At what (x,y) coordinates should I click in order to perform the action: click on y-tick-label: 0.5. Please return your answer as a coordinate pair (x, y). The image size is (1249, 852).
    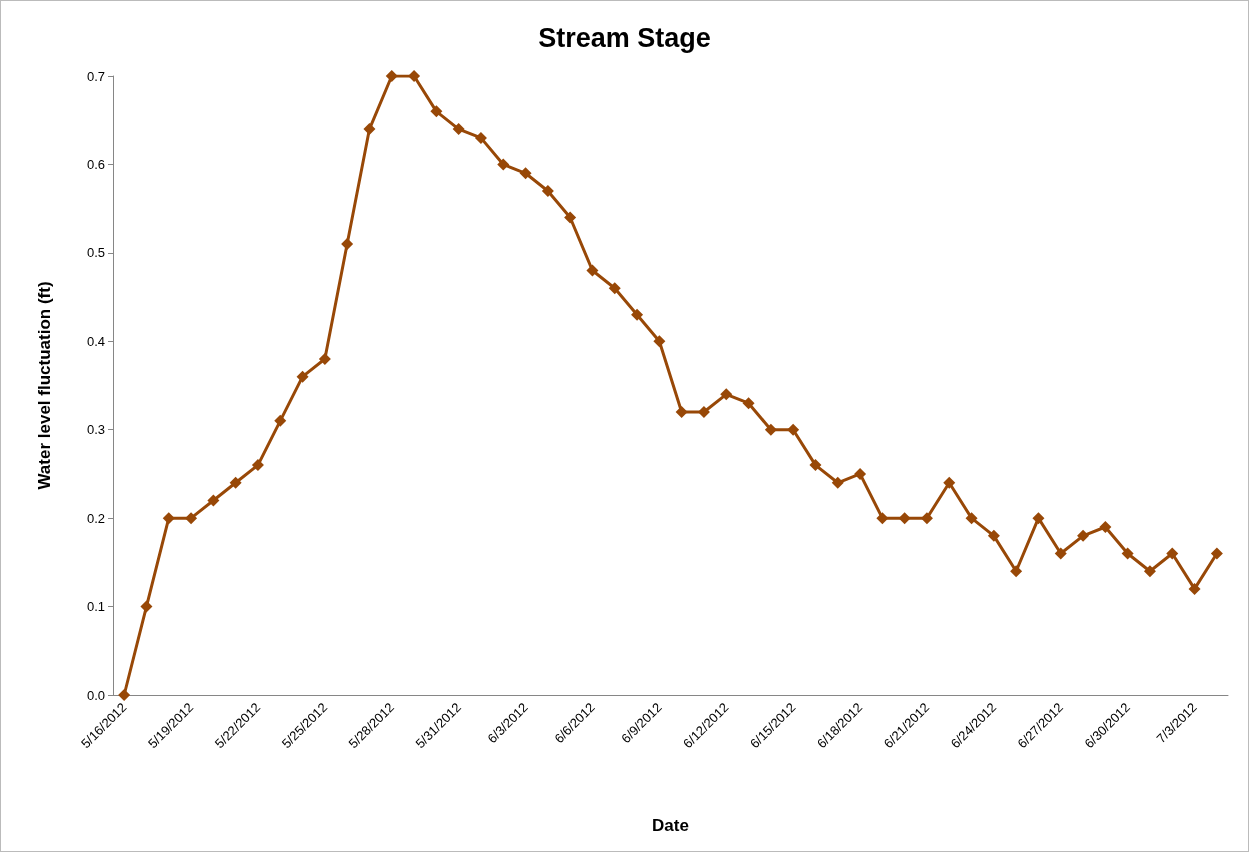
    Looking at the image, I should click on (95, 253).